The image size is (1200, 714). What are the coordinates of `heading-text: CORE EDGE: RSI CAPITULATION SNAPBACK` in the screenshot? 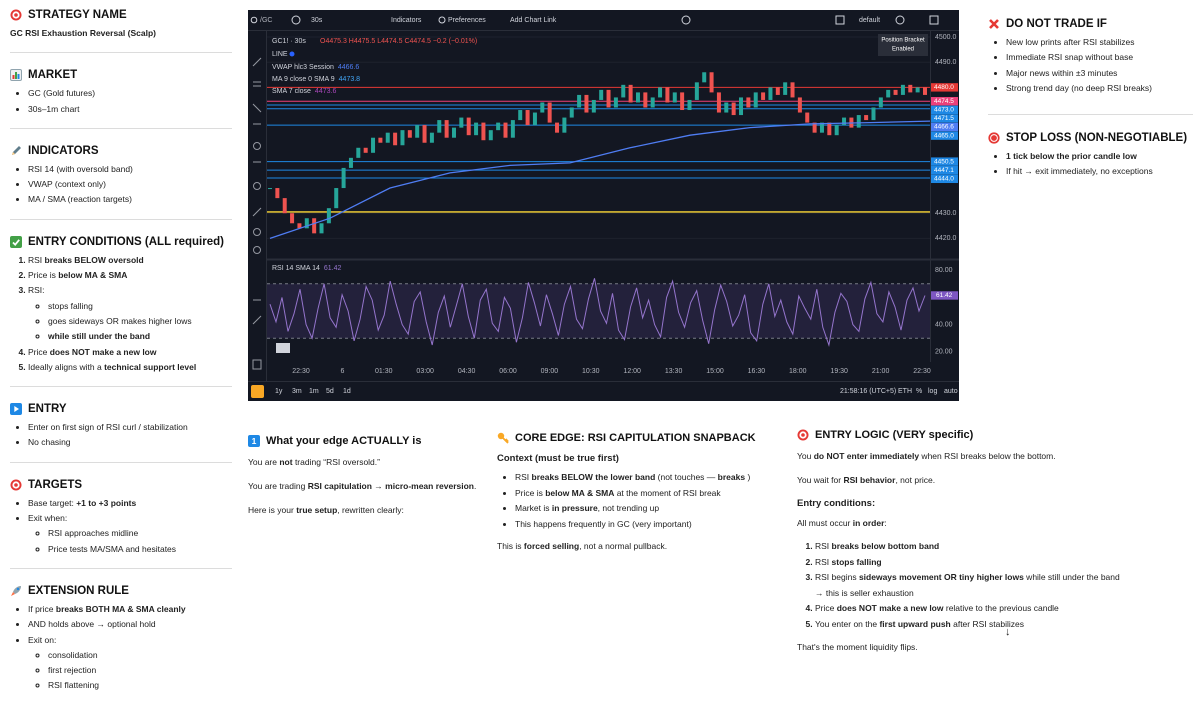 It's located at (635, 438).